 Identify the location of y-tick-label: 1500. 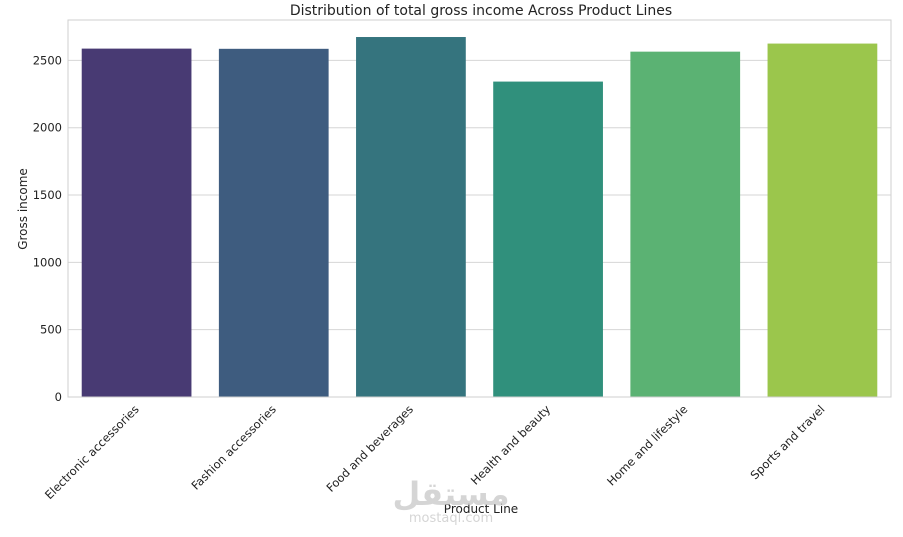
(47, 195).